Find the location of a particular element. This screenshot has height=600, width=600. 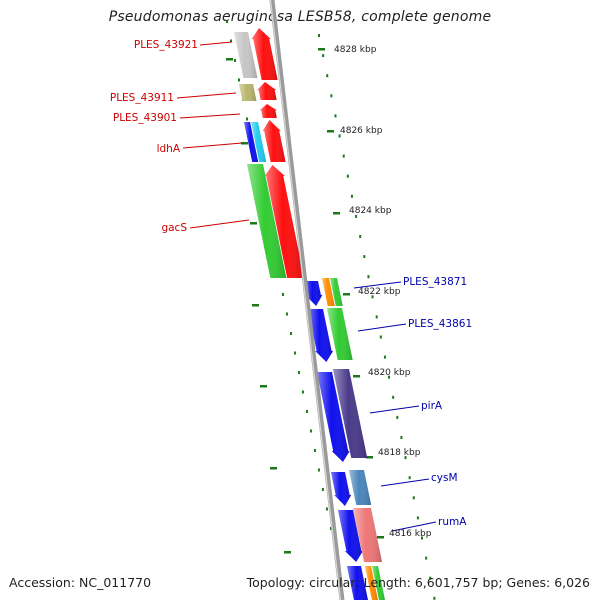

kbp-label: 4824 kbp is located at coordinates (370, 211).